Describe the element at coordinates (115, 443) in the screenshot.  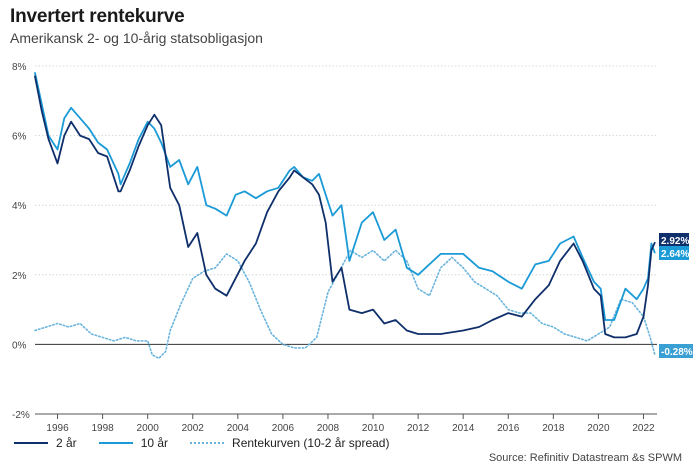
I see `legend-swatch-10yr` at that location.